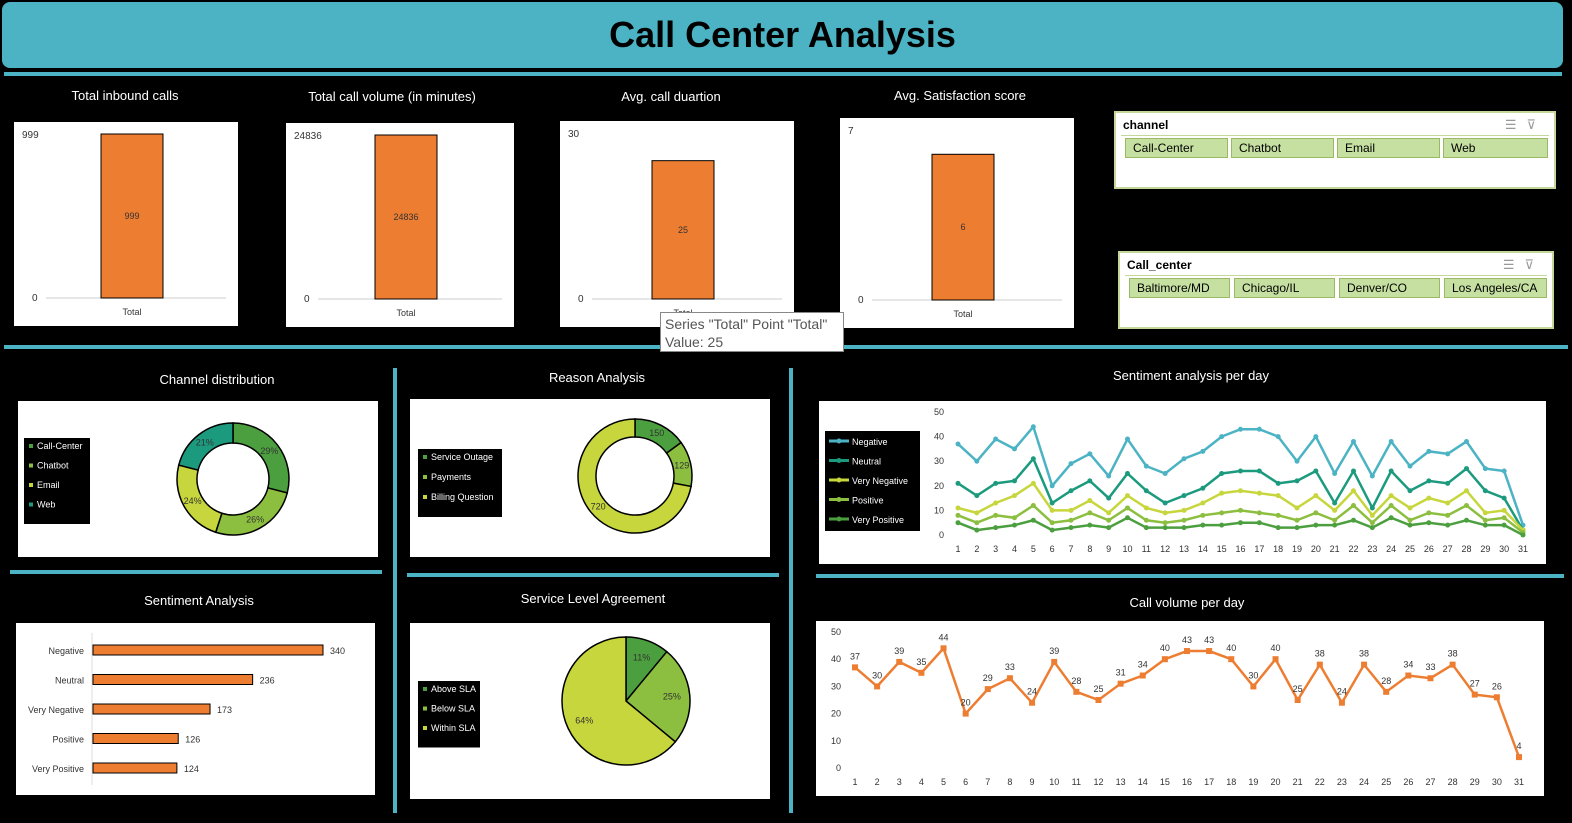 The height and width of the screenshot is (823, 1572). Describe the element at coordinates (838, 768) in the screenshot. I see `y-tick-label: 0` at that location.